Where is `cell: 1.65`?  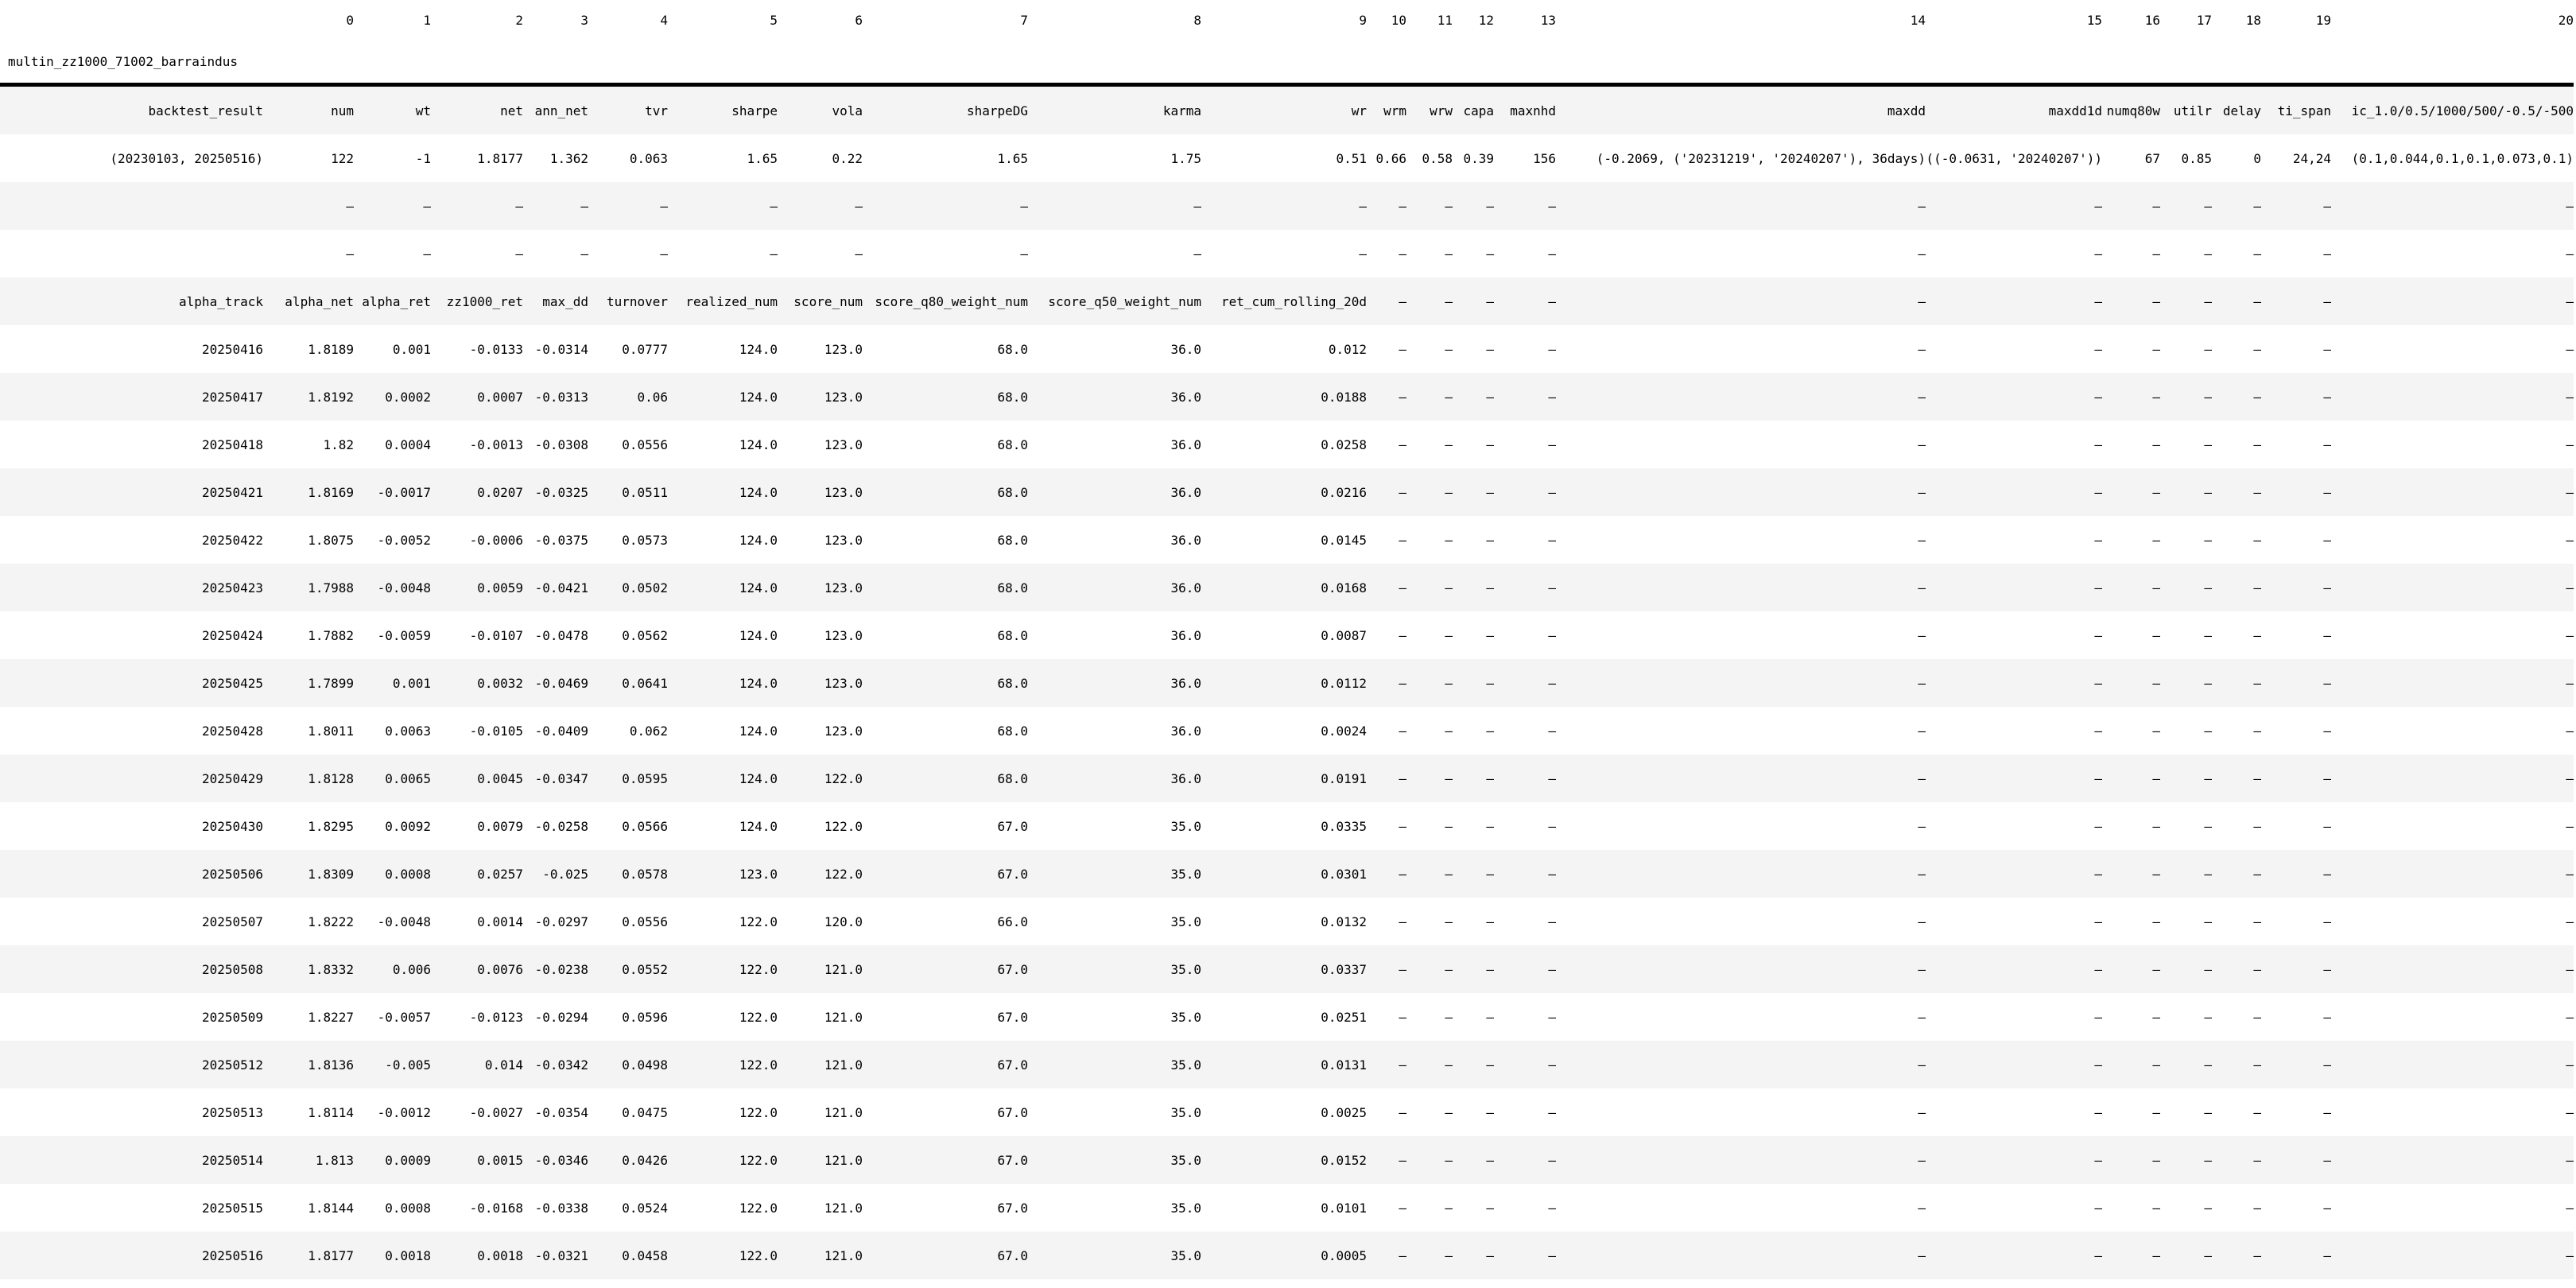
cell: 1.65 is located at coordinates (763, 158).